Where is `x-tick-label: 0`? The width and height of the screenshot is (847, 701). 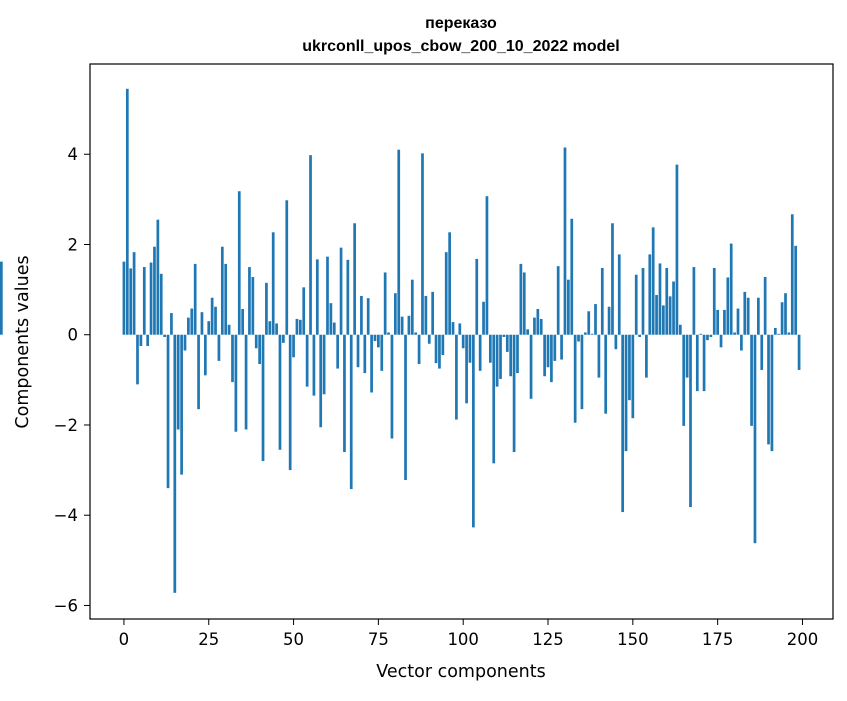
x-tick-label: 0 is located at coordinates (124, 639).